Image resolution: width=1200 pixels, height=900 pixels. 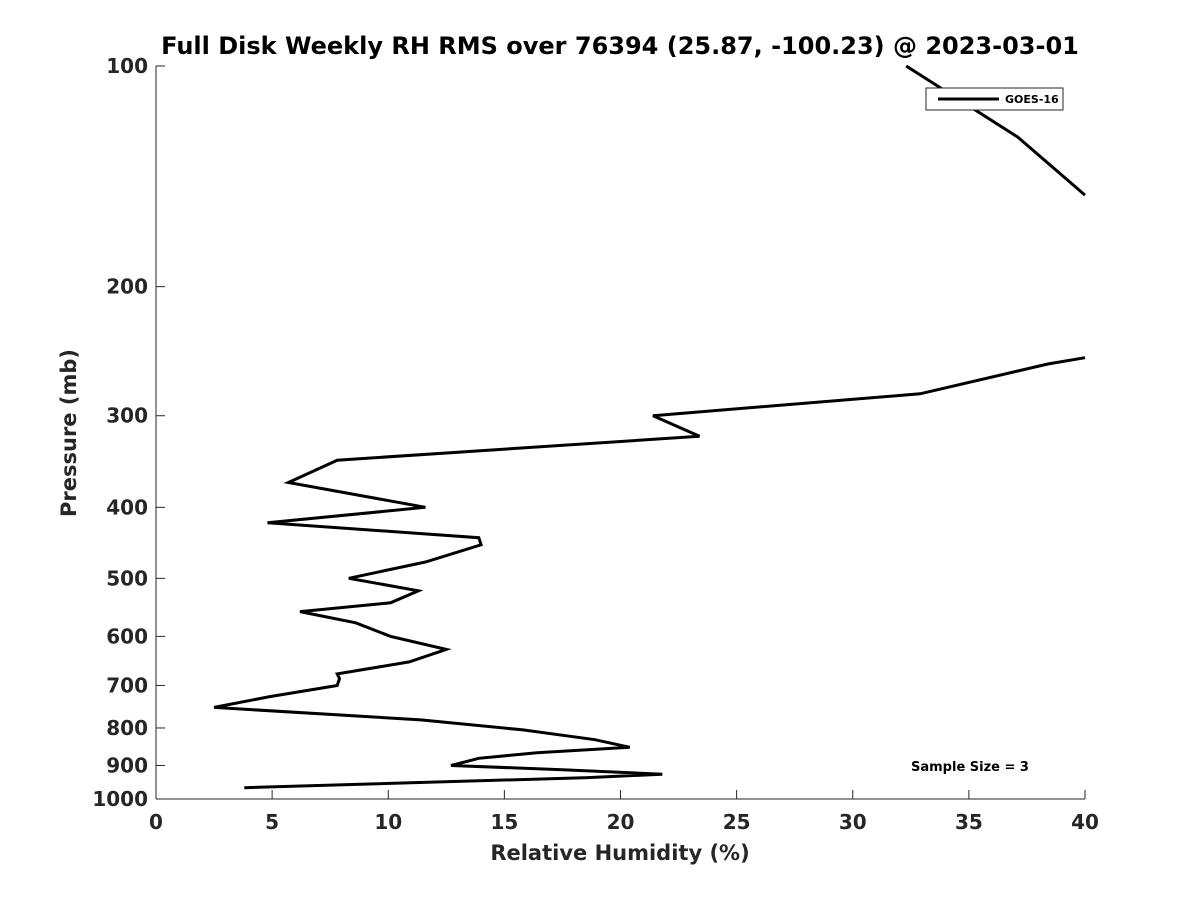 What do you see at coordinates (156, 822) in the screenshot?
I see `x-tick-label: 0` at bounding box center [156, 822].